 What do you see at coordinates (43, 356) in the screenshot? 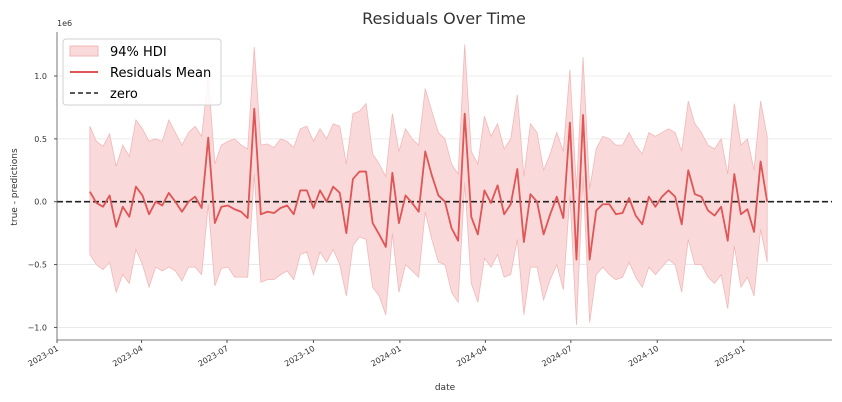
I see `x-tick-label: 2023-01` at bounding box center [43, 356].